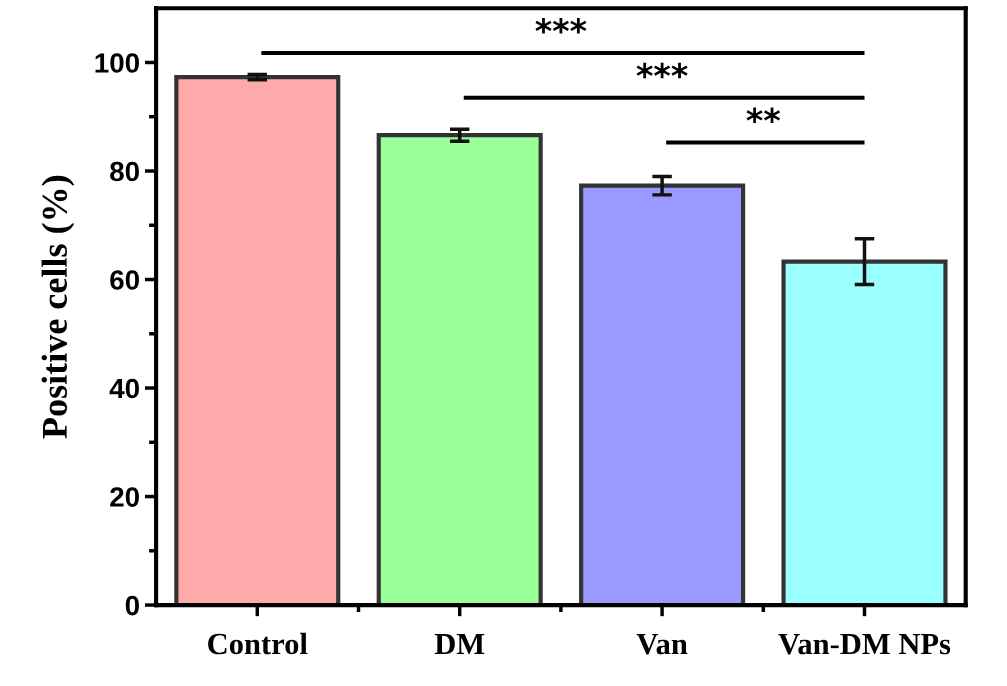 The height and width of the screenshot is (686, 1007). Describe the element at coordinates (459, 644) in the screenshot. I see `x-tick-label: DM` at that location.